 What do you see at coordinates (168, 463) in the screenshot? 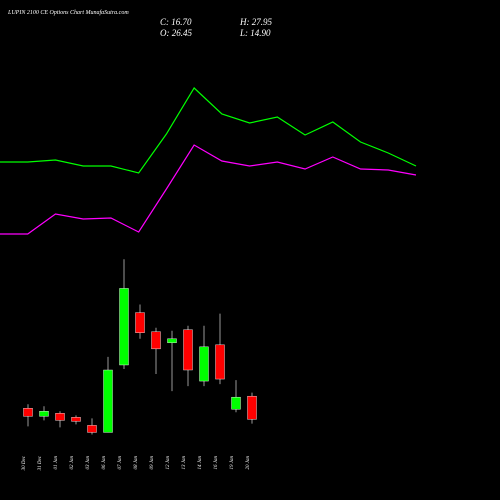
I see `x-tick-label: 12 Jan` at bounding box center [168, 463].